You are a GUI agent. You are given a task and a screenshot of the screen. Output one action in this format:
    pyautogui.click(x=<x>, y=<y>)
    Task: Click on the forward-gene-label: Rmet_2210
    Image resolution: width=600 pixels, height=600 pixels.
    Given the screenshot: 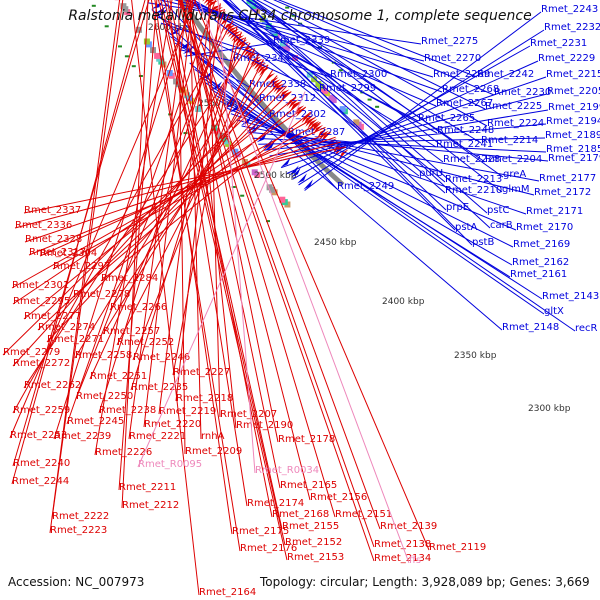 What is the action you would take?
    pyautogui.click(x=473, y=190)
    